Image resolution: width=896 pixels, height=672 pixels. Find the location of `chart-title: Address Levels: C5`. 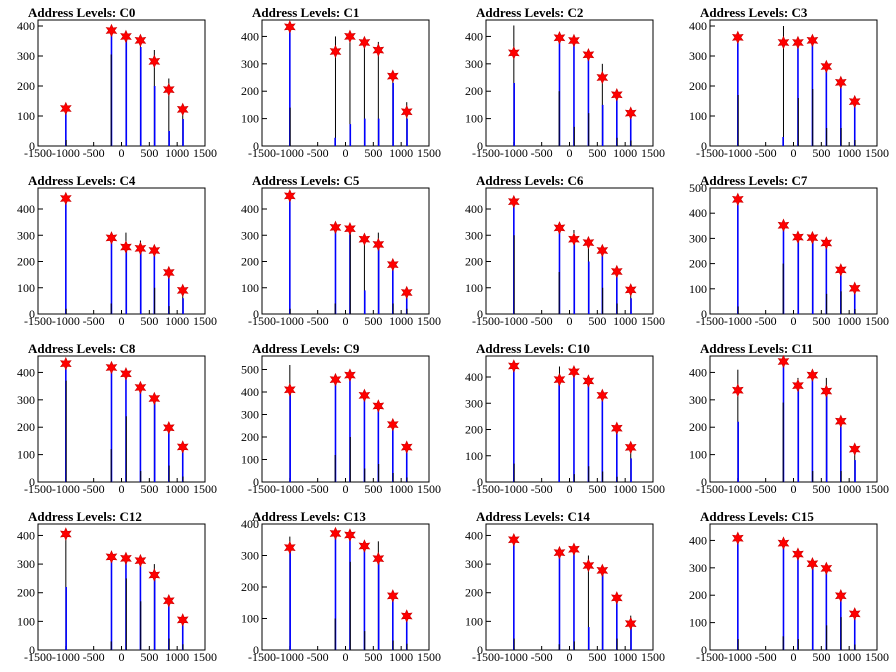

chart-title: Address Levels: C5 is located at coordinates (306, 180).